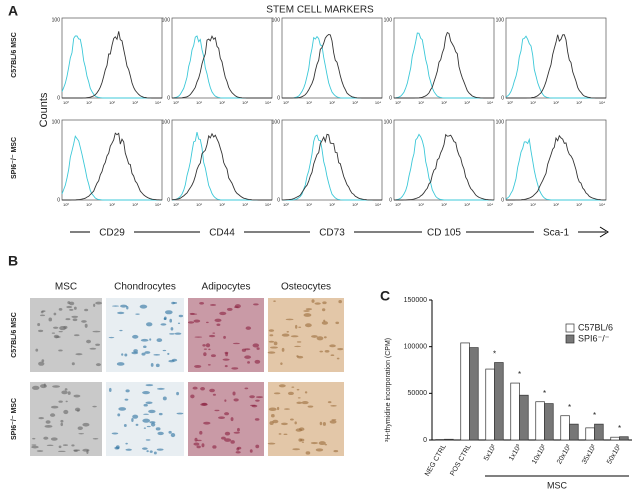 The width and height of the screenshot is (640, 499). I want to click on hist-xtick: 10³, so click(135, 204).